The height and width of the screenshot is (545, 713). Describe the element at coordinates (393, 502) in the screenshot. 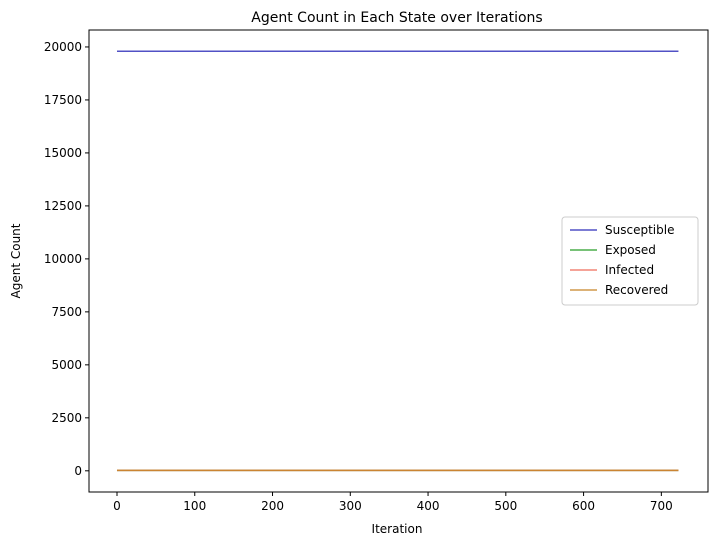

I see `x-axis: 0 100 200 300 400 500 600 700` at that location.